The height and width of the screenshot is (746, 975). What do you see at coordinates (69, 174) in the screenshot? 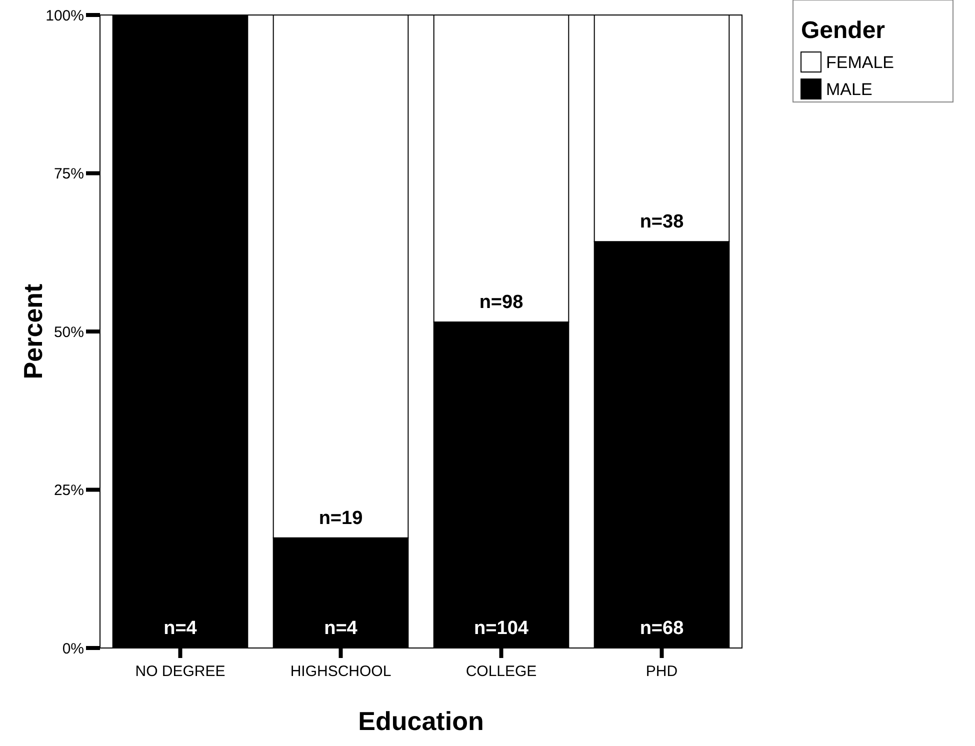
I see `y-tick-label: 75%` at bounding box center [69, 174].